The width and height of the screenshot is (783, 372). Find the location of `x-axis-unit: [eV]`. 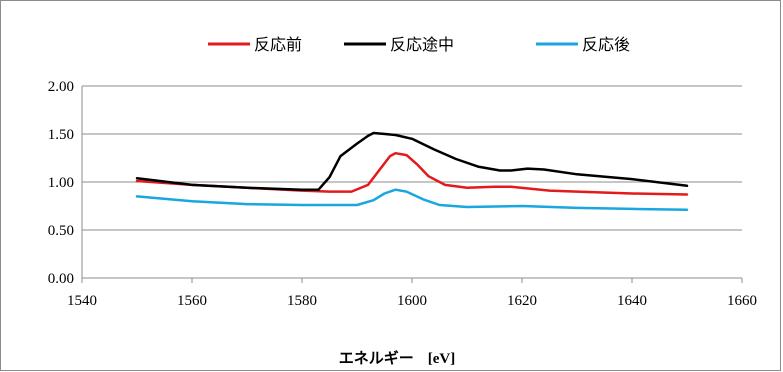

x-axis-unit: [eV] is located at coordinates (441, 359).